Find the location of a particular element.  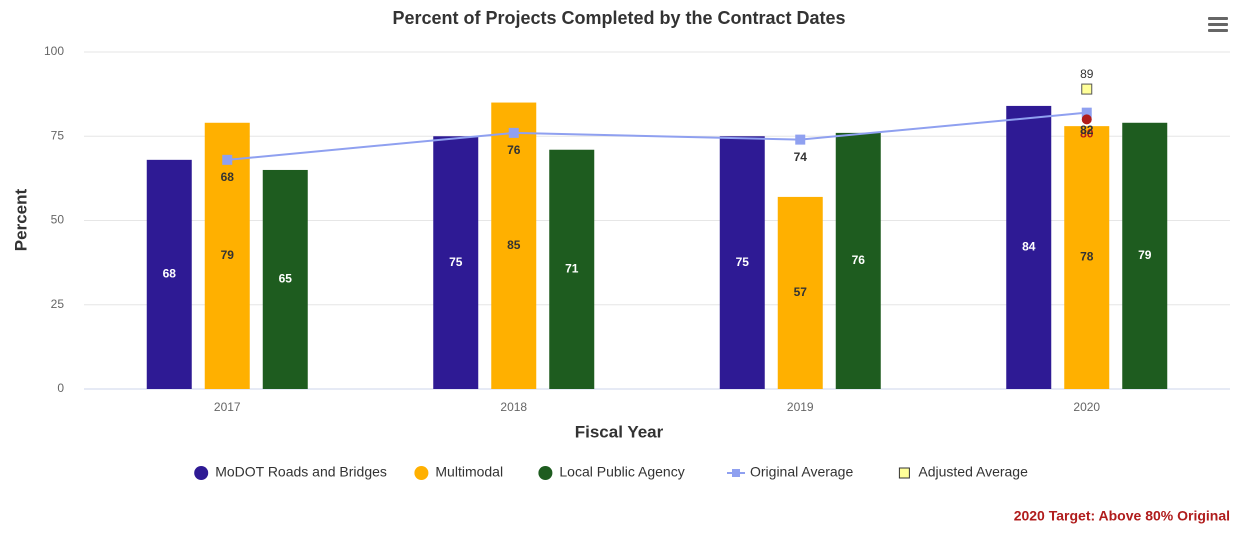

annotation: 2020 Target: Above 80% Original is located at coordinates (1122, 516).